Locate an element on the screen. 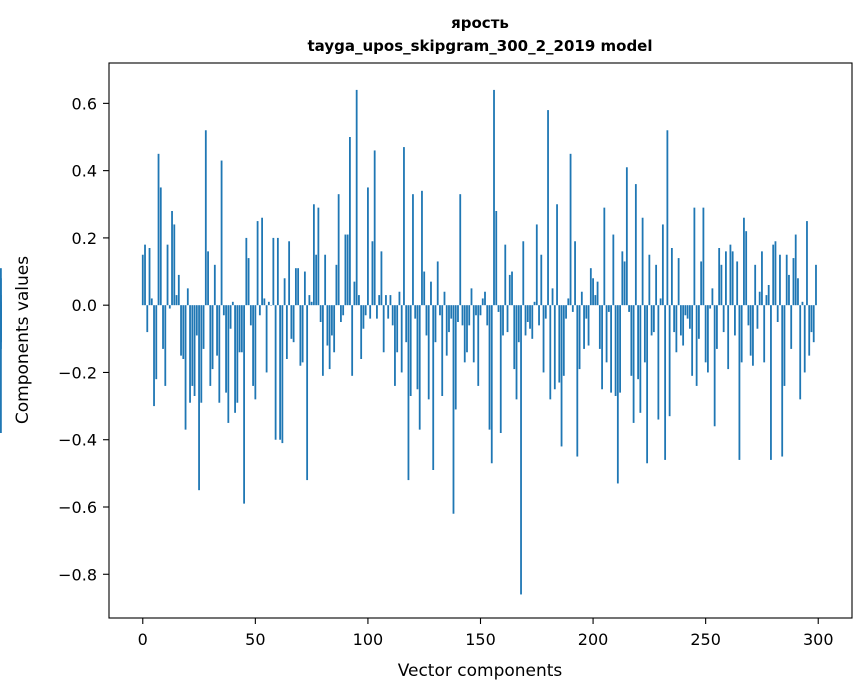  chart-title: ярость is located at coordinates (480, 23).